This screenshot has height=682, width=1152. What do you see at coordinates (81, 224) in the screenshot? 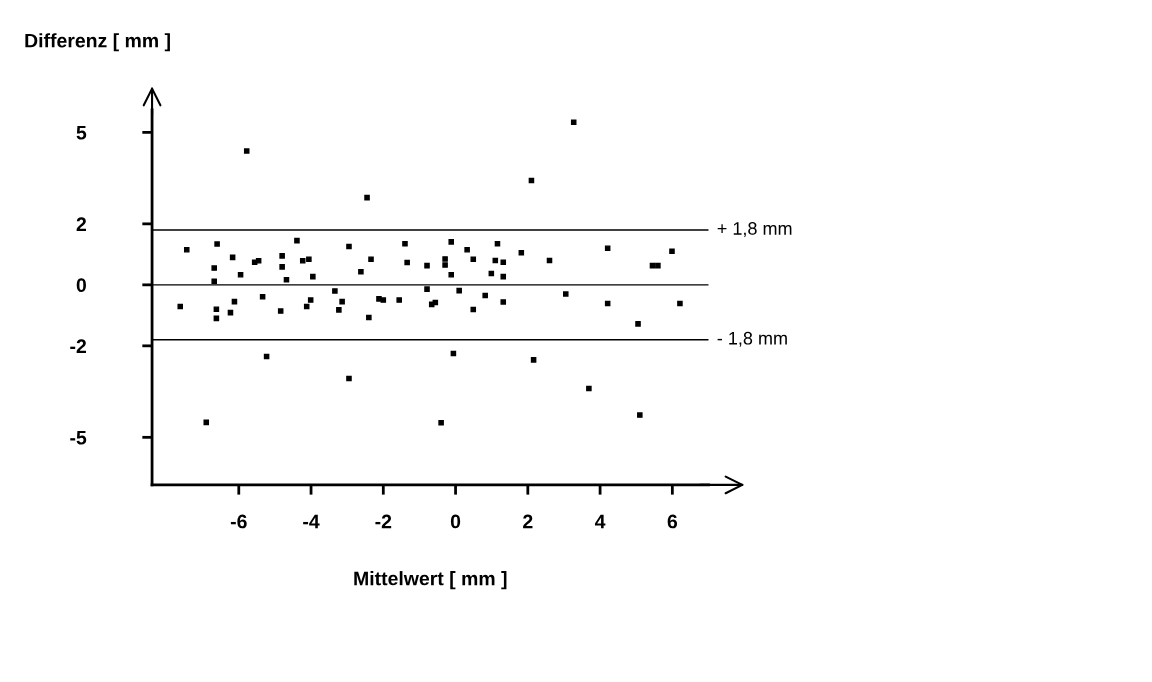
I see `y-tick-label: 2` at bounding box center [81, 224].